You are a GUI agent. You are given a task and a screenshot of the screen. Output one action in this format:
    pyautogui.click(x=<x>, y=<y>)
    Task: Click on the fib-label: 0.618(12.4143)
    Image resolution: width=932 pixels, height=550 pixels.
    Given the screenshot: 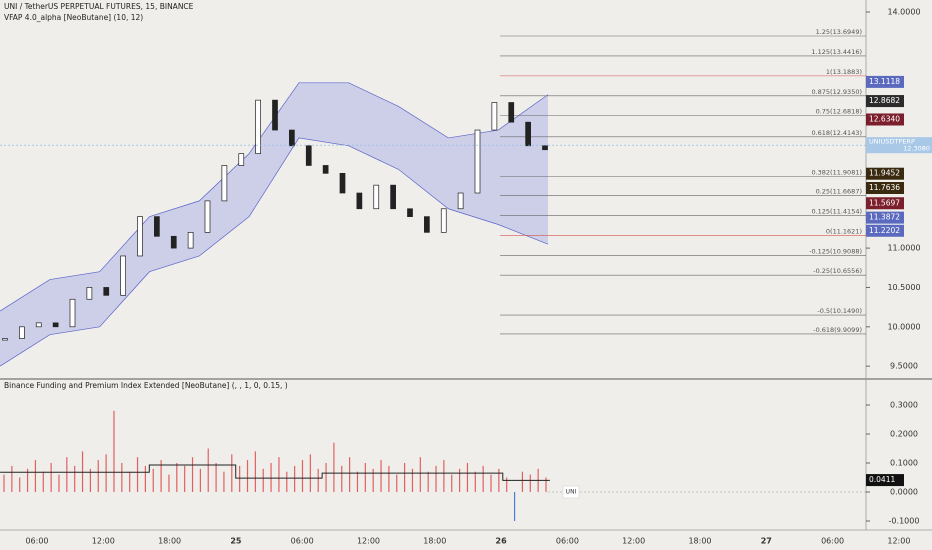 What is the action you would take?
    pyautogui.click(x=836, y=133)
    